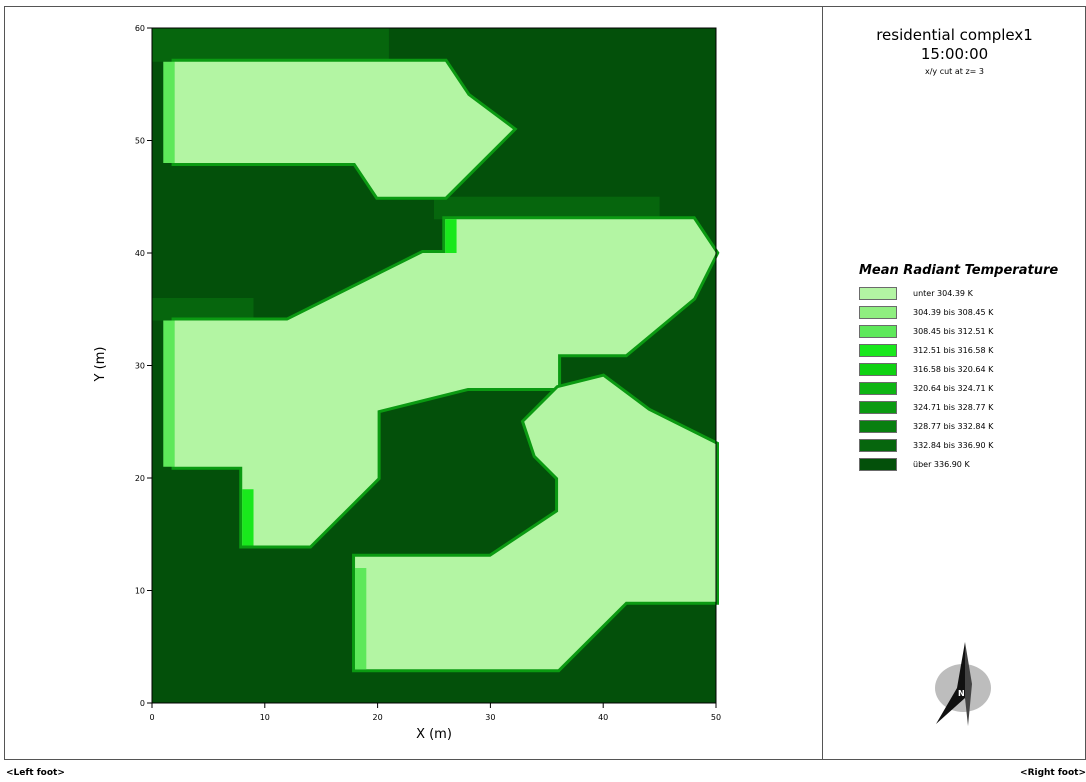 This screenshot has width=1086, height=782. What do you see at coordinates (716, 717) in the screenshot?
I see `x-tick-label: 50` at bounding box center [716, 717].